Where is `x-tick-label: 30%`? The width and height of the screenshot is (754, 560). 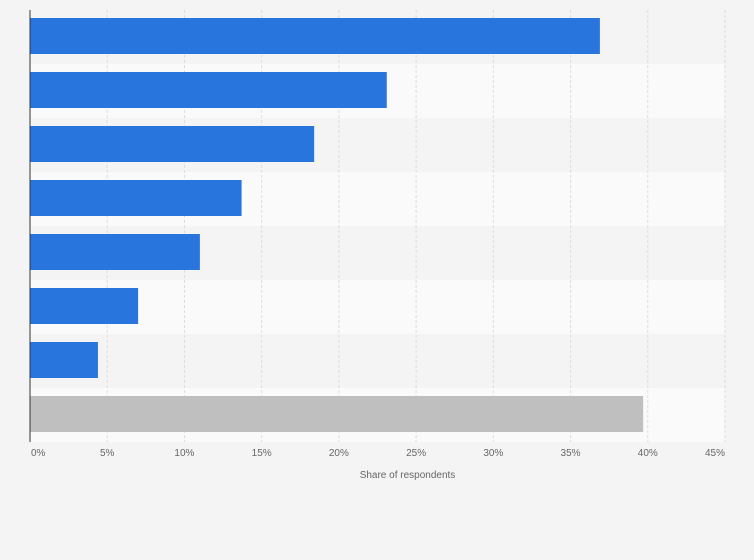
x-tick-label: 30% is located at coordinates (493, 453).